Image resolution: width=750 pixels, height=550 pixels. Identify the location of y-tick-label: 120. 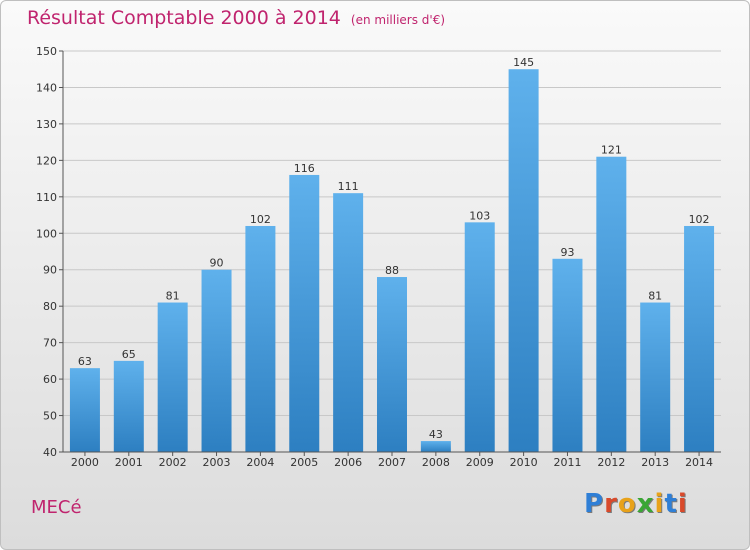
(46, 160).